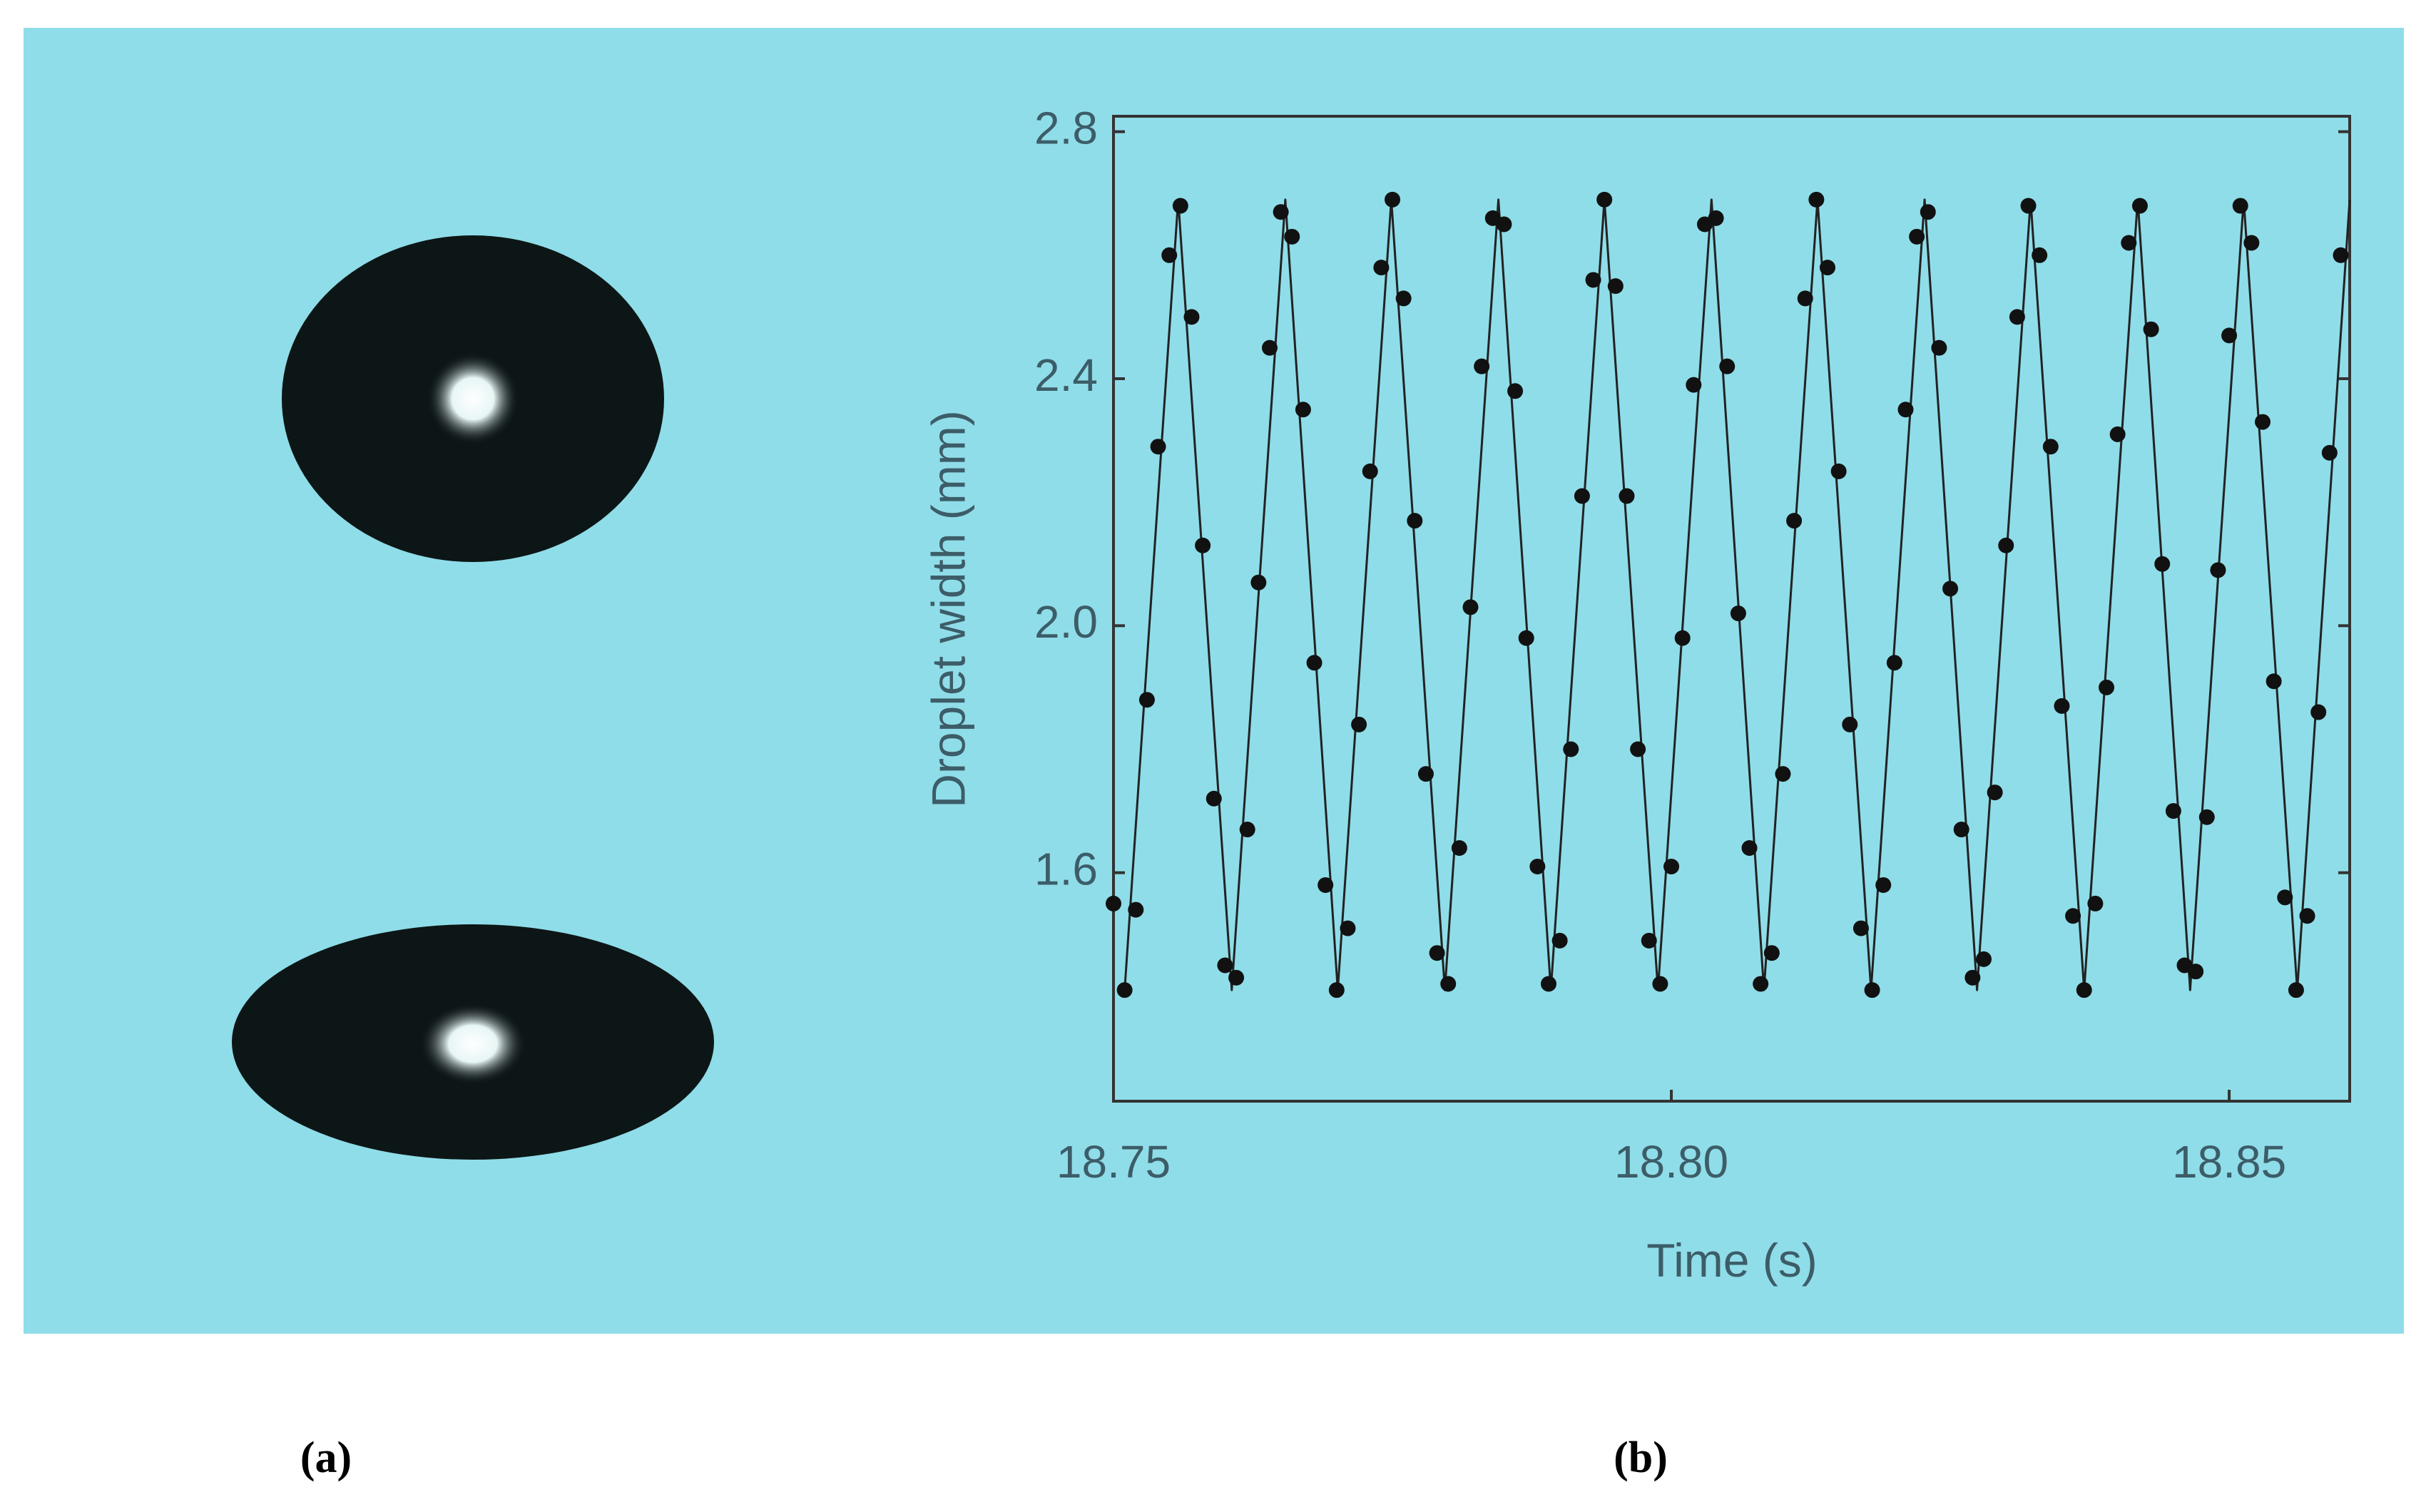 This screenshot has height=1512, width=2431. What do you see at coordinates (1732, 1260) in the screenshot?
I see `x-axis-label: Time (s)` at bounding box center [1732, 1260].